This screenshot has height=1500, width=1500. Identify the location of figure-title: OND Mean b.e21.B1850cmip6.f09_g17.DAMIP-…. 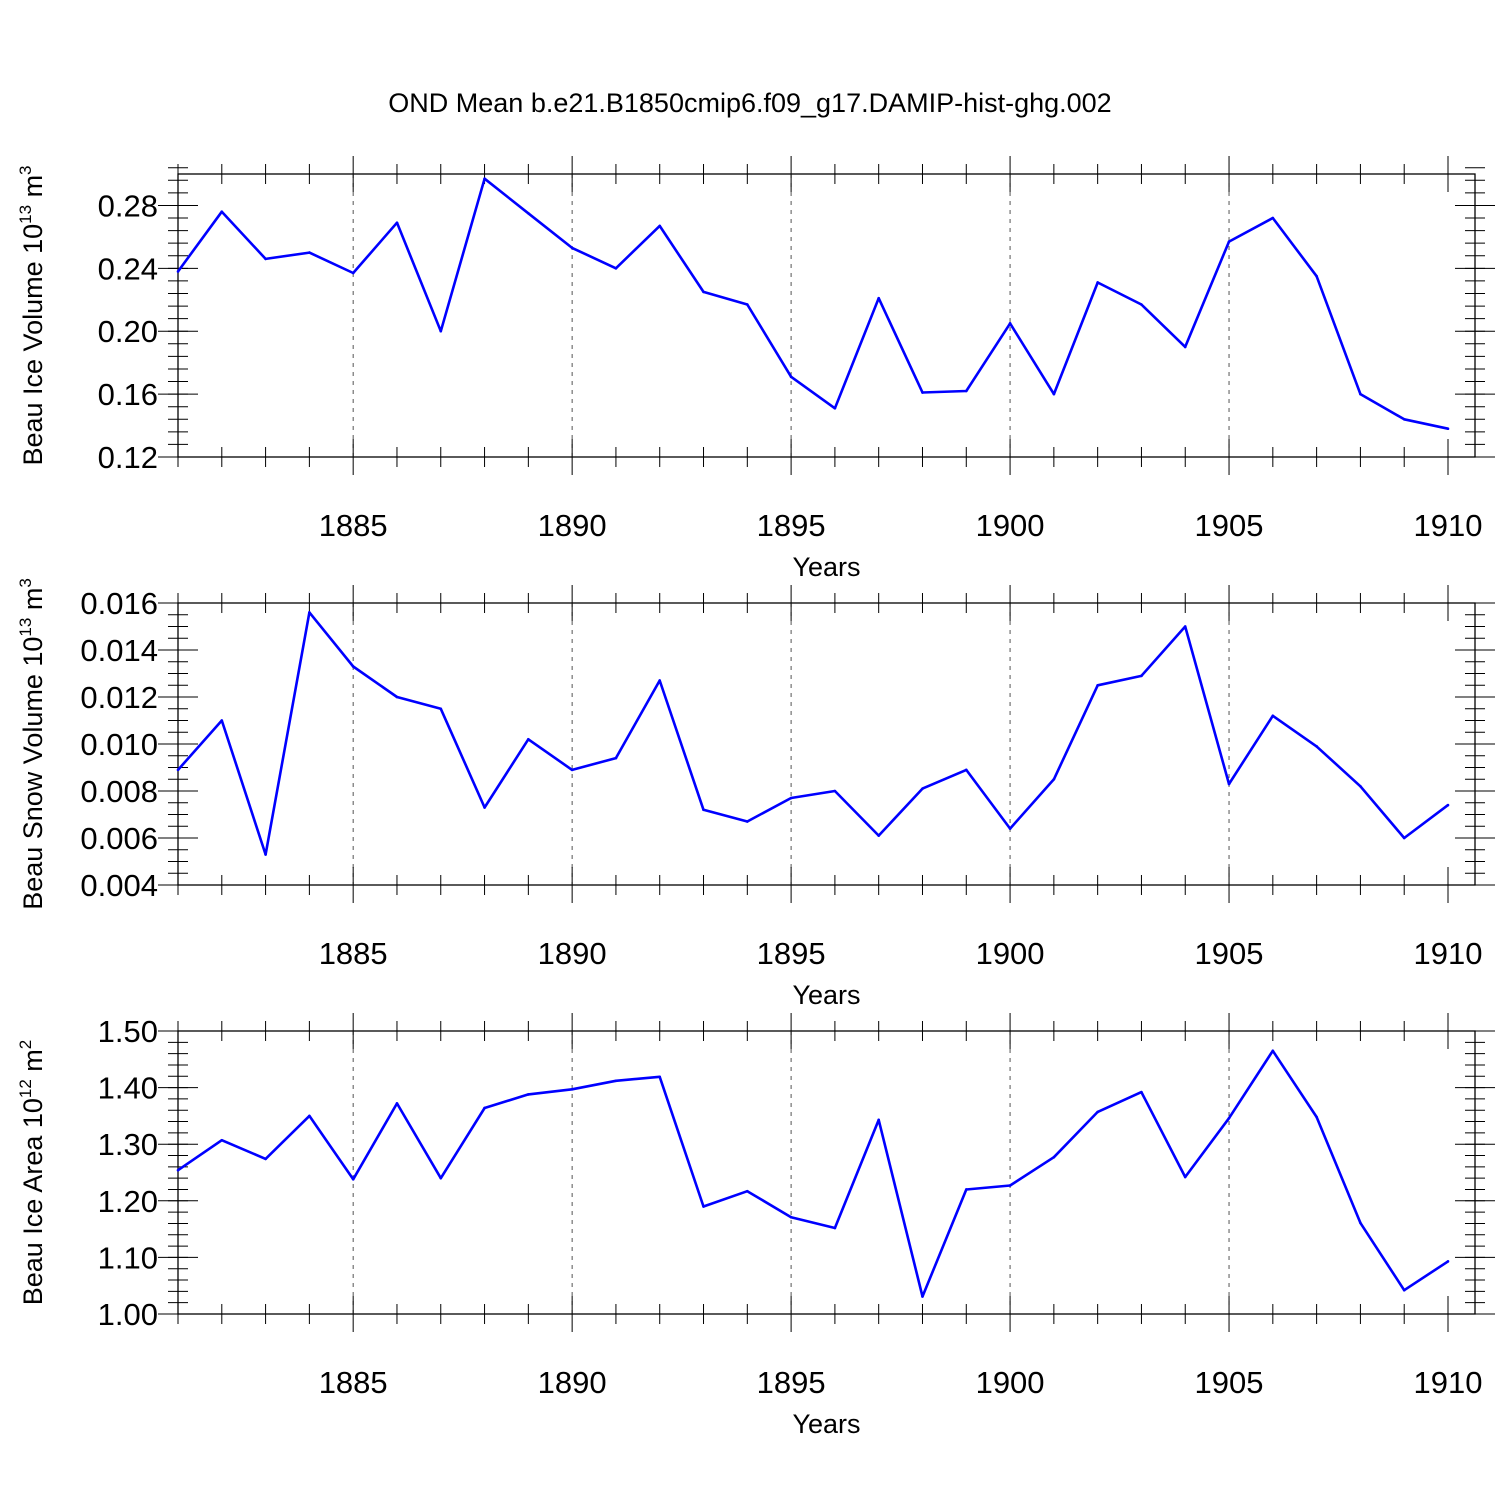
(749, 103).